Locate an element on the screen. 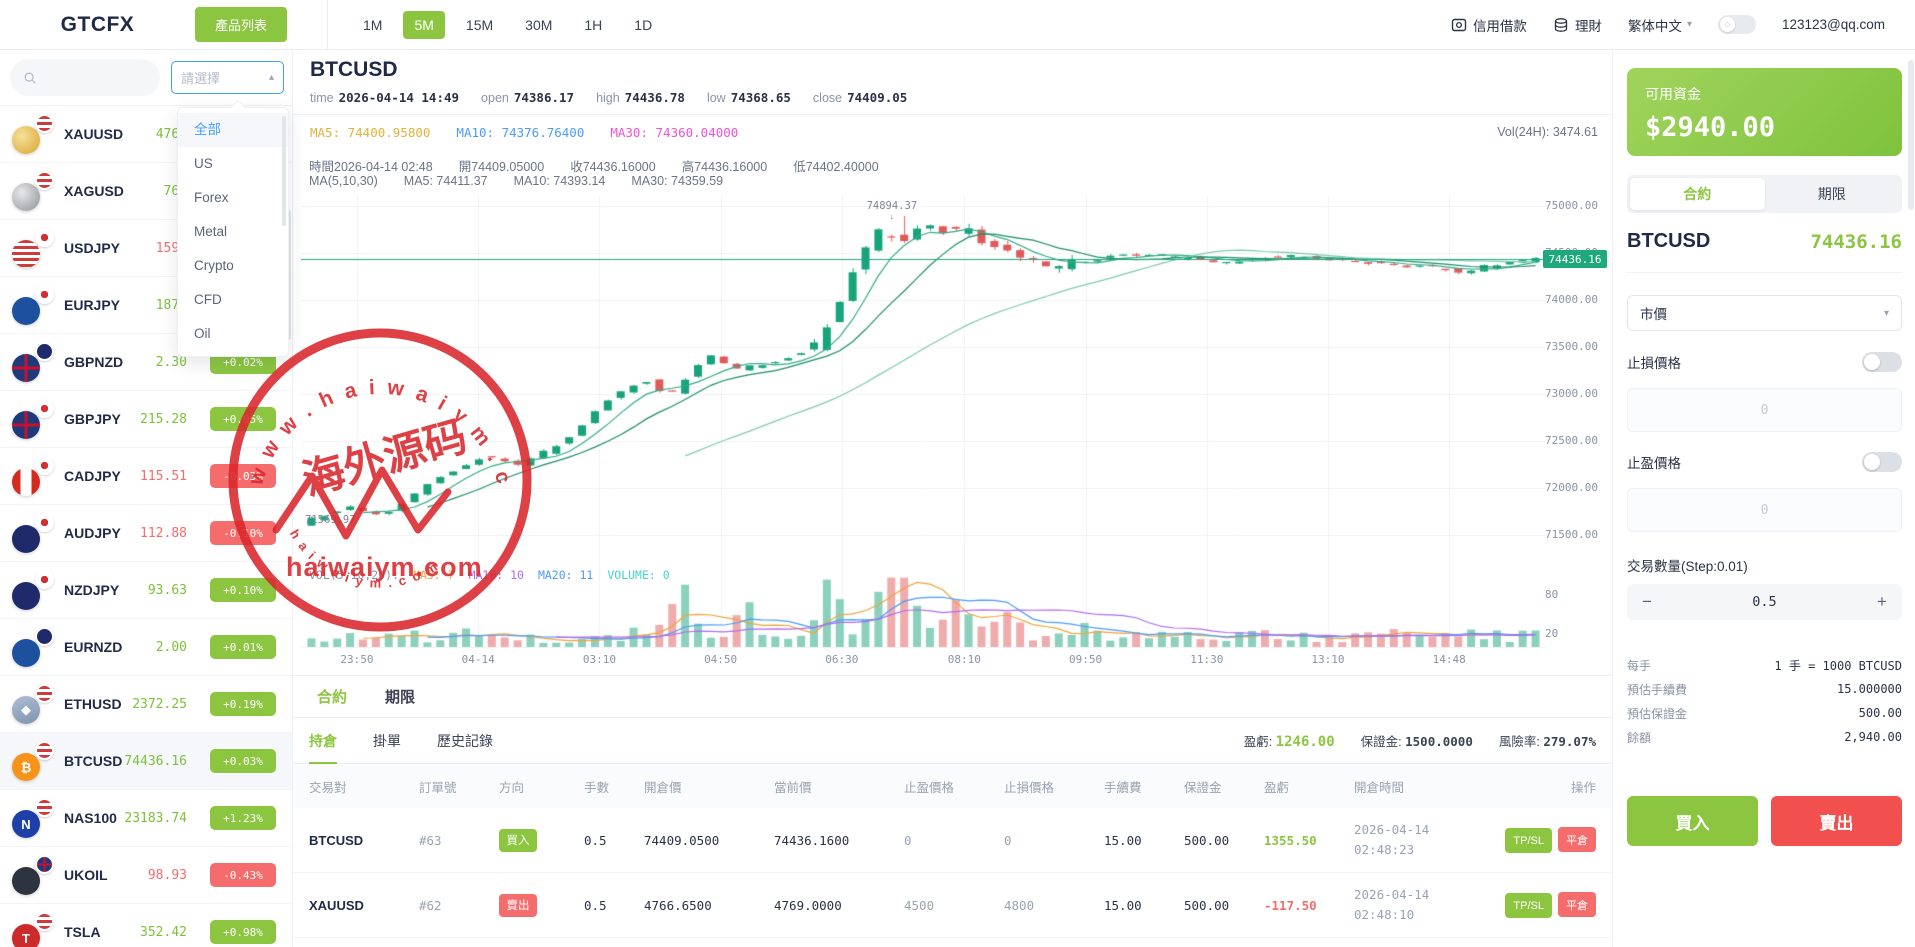  row-sl: 0 is located at coordinates (1008, 840).